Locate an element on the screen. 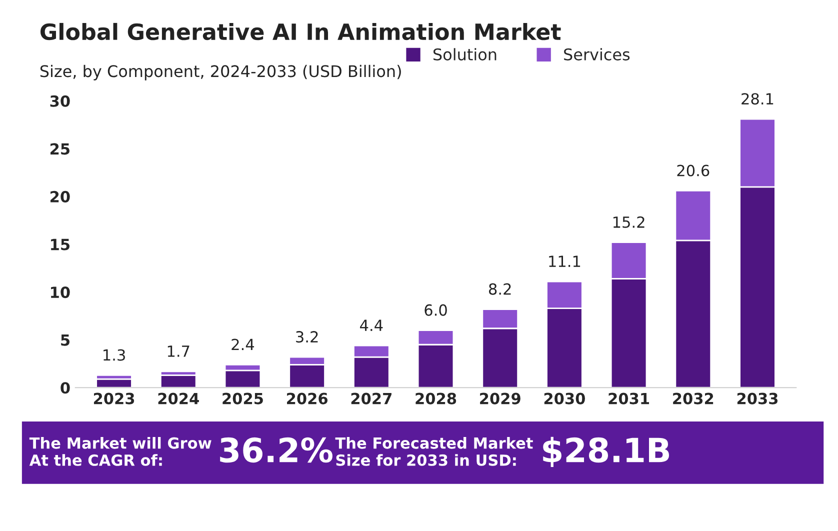 Image resolution: width=838 pixels, height=531 pixels. text: 36.2% is located at coordinates (276, 450).